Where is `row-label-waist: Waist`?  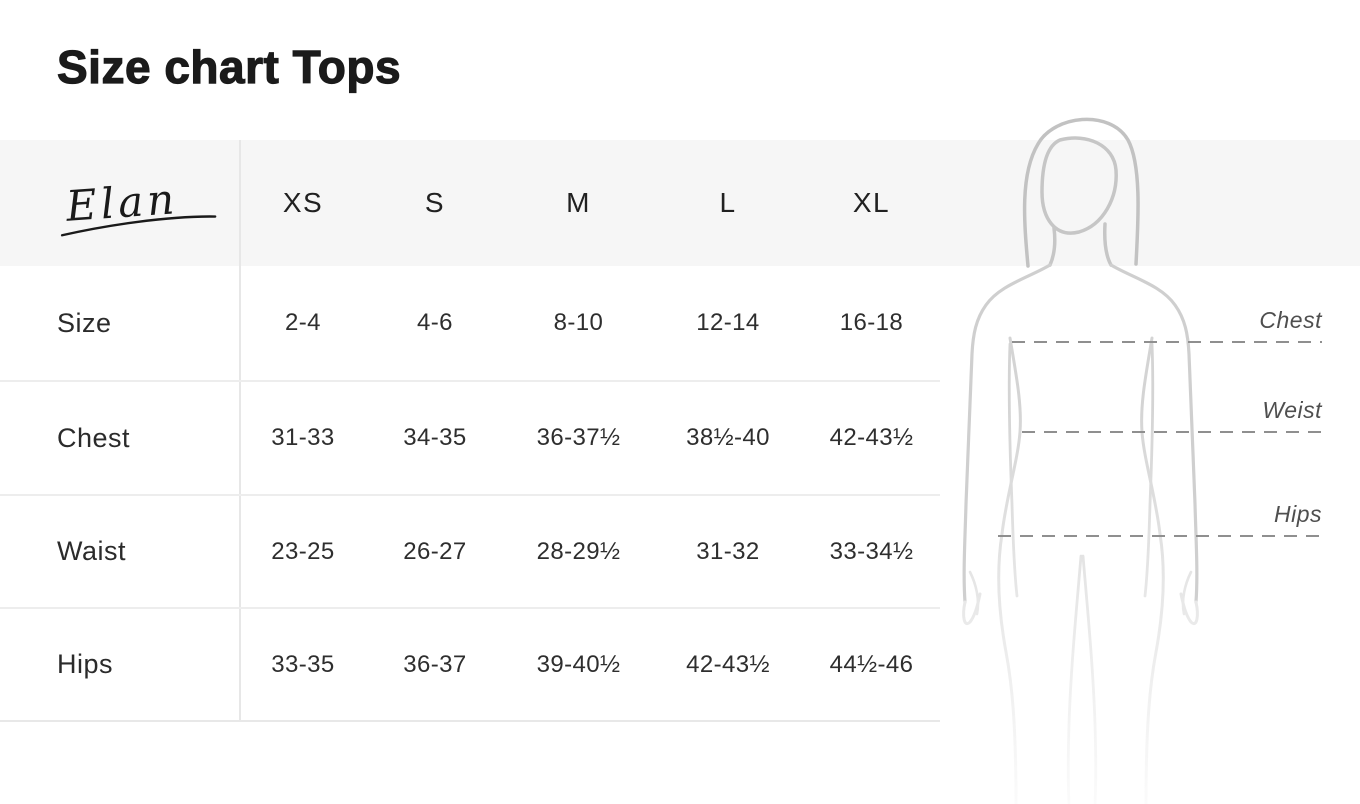
row-label-waist: Waist is located at coordinates (120, 550).